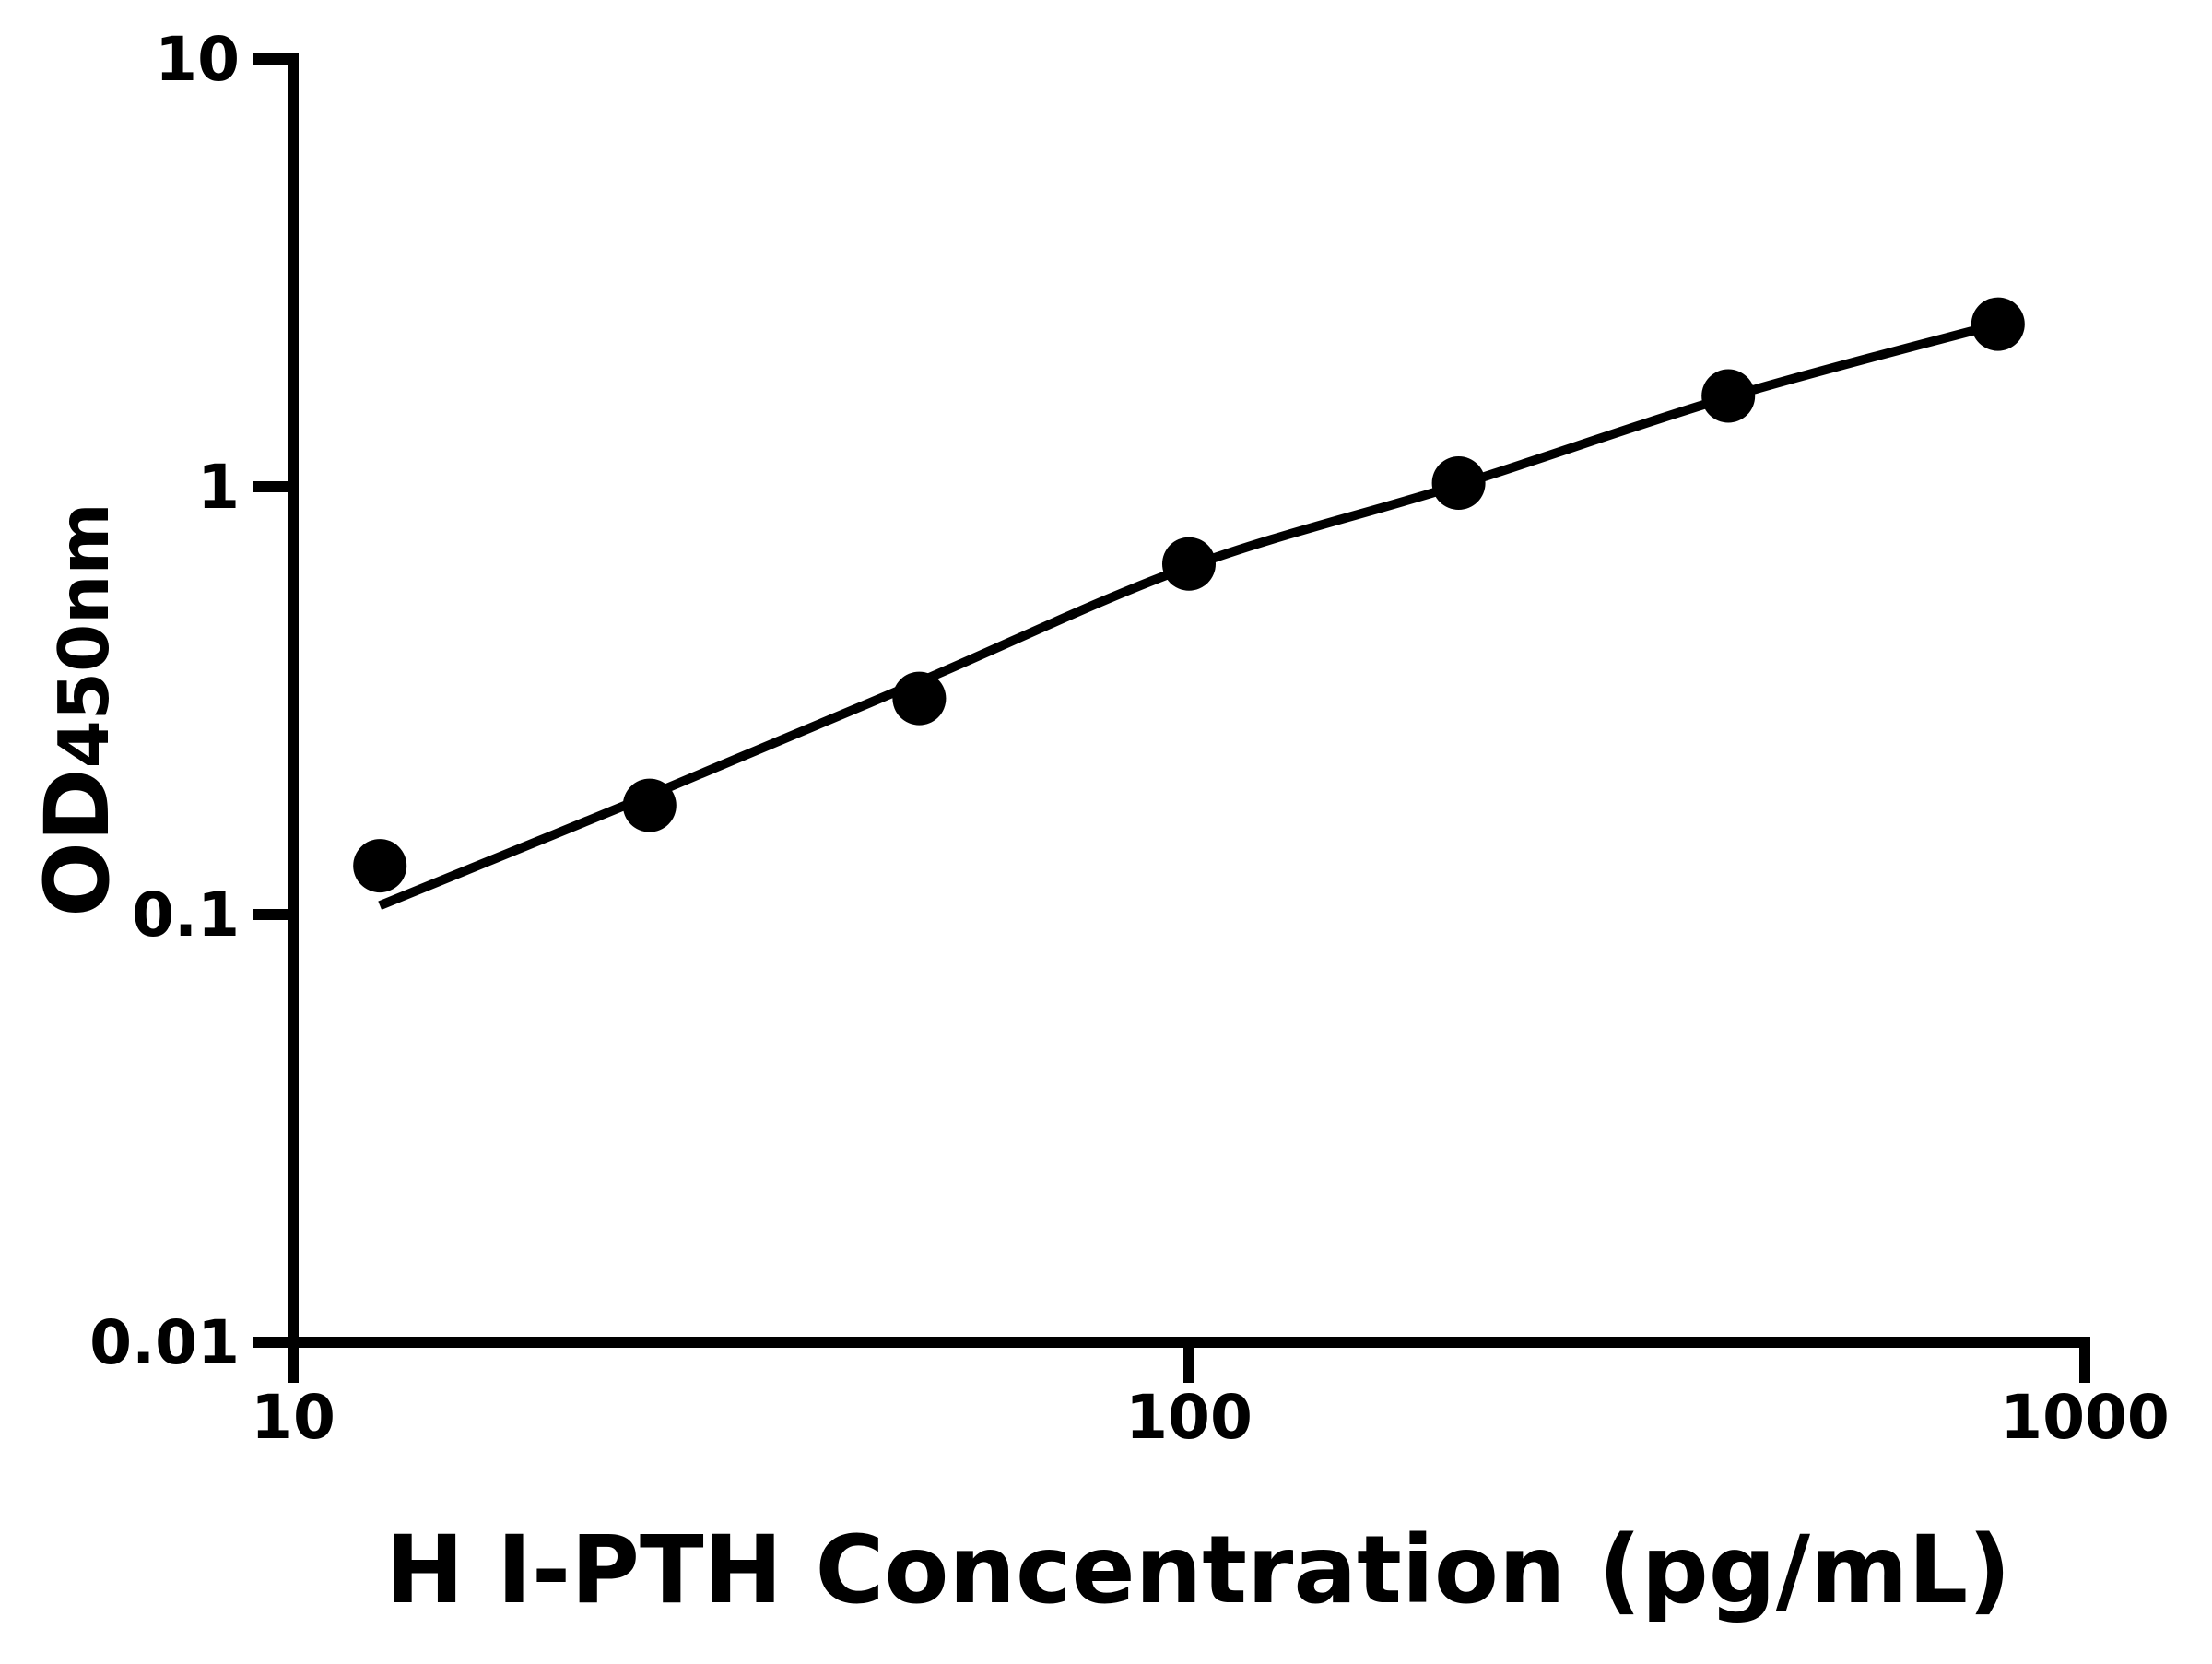 This screenshot has width=2212, height=1664. I want to click on y-axis-title: OD450nm, so click(77, 709).